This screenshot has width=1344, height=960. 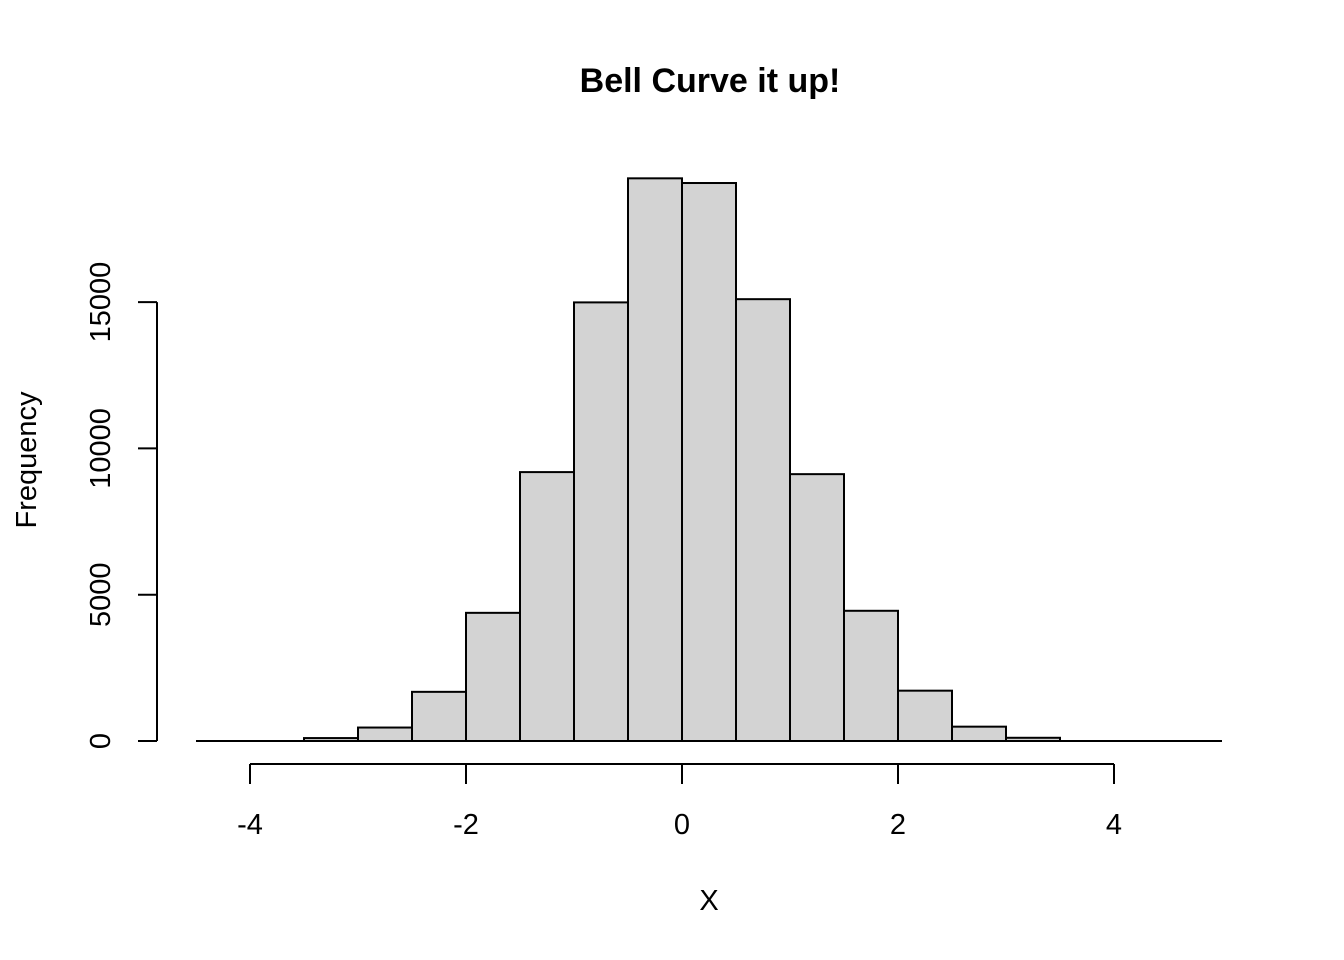 What do you see at coordinates (101, 741) in the screenshot?
I see `y-tick-label: 0` at bounding box center [101, 741].